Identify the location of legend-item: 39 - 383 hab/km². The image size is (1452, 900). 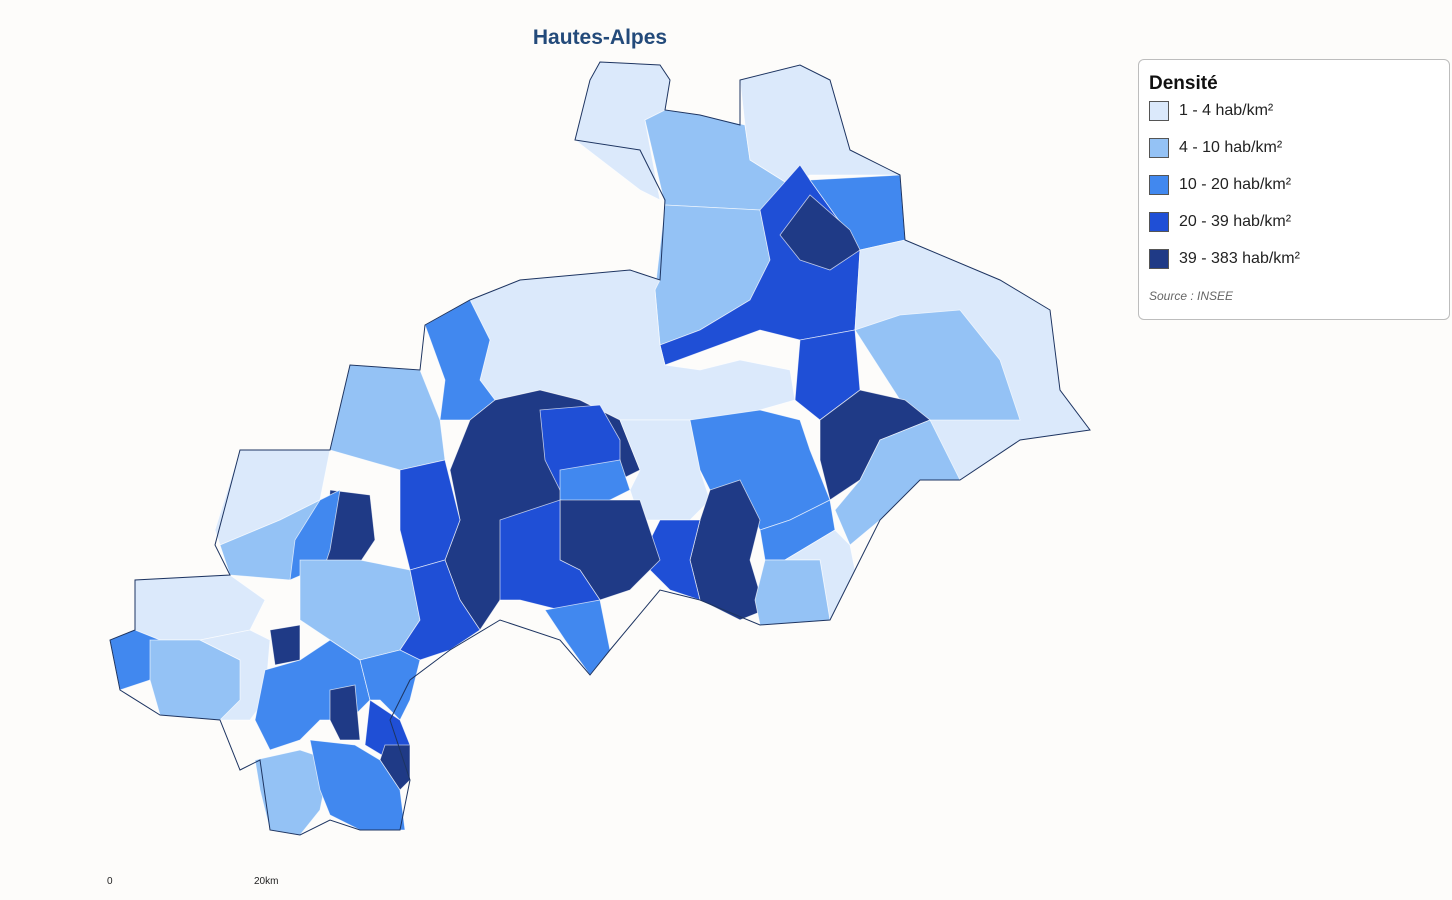
(1224, 259).